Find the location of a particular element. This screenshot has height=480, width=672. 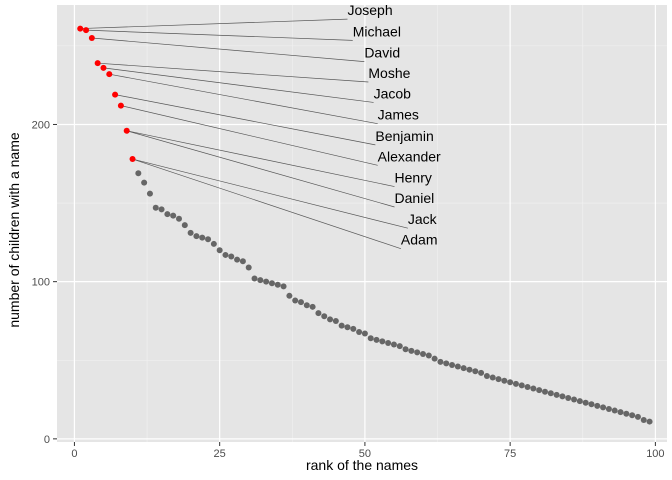

name-label: Moshe is located at coordinates (389, 73).